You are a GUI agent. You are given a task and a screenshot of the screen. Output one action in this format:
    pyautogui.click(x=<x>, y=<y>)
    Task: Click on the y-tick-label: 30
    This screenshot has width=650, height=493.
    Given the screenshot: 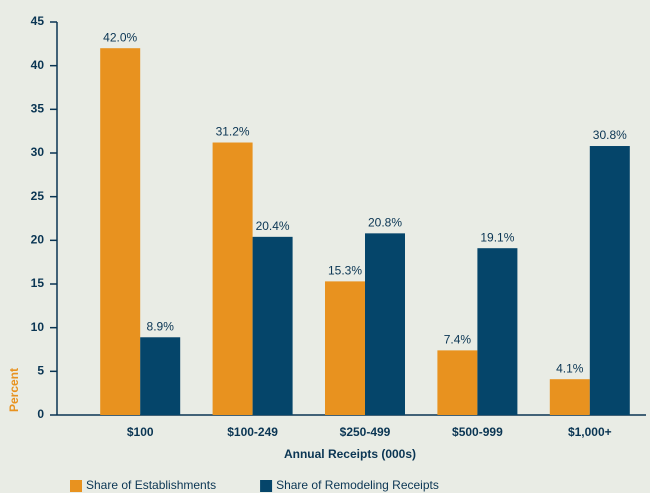 What is the action you would take?
    pyautogui.click(x=38, y=152)
    